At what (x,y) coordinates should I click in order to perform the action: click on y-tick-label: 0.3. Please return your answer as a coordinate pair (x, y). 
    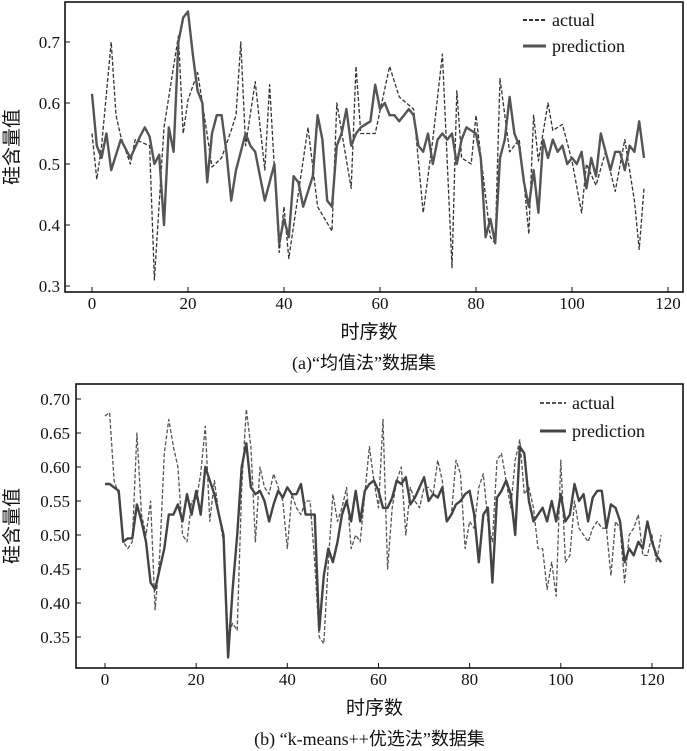
    Looking at the image, I should click on (49, 286).